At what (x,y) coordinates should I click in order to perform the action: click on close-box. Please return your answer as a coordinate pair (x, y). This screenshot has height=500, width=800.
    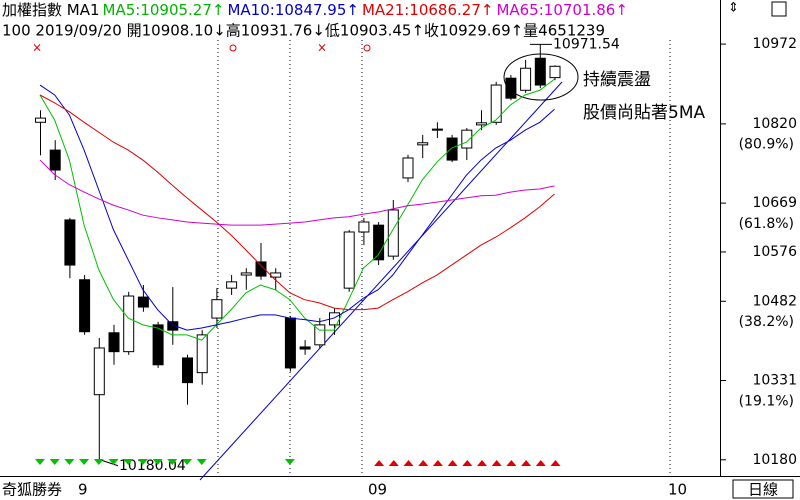
    Looking at the image, I should click on (779, 9).